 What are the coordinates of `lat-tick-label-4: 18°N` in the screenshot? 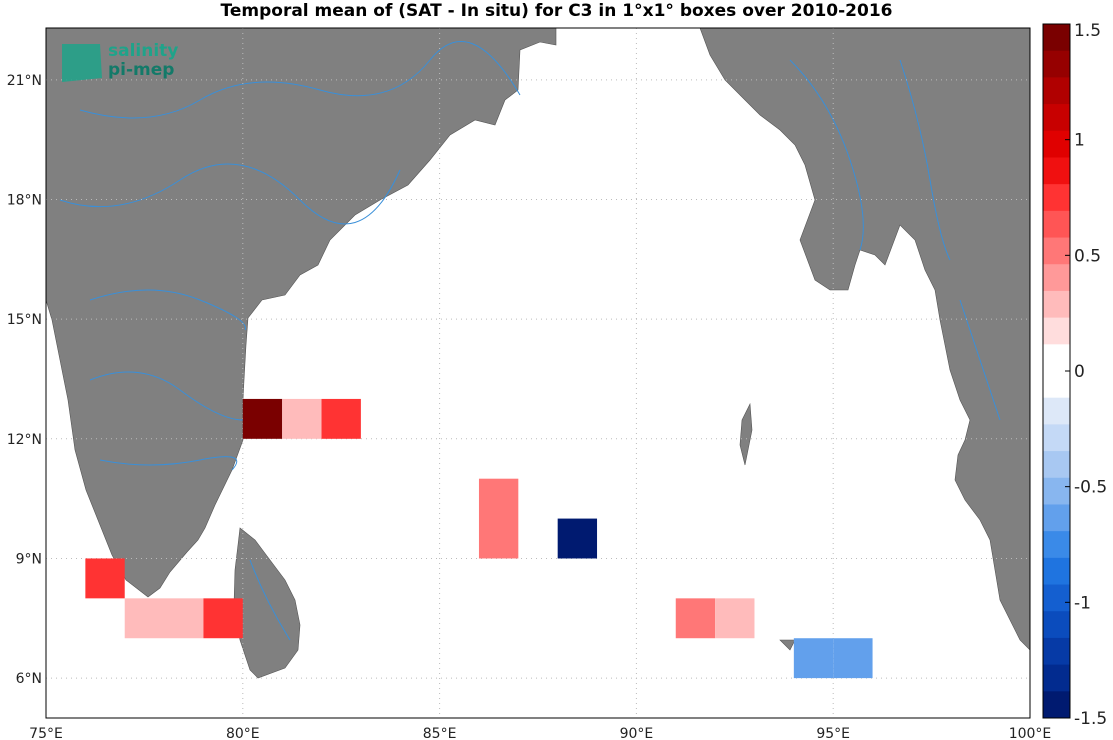 It's located at (24, 201).